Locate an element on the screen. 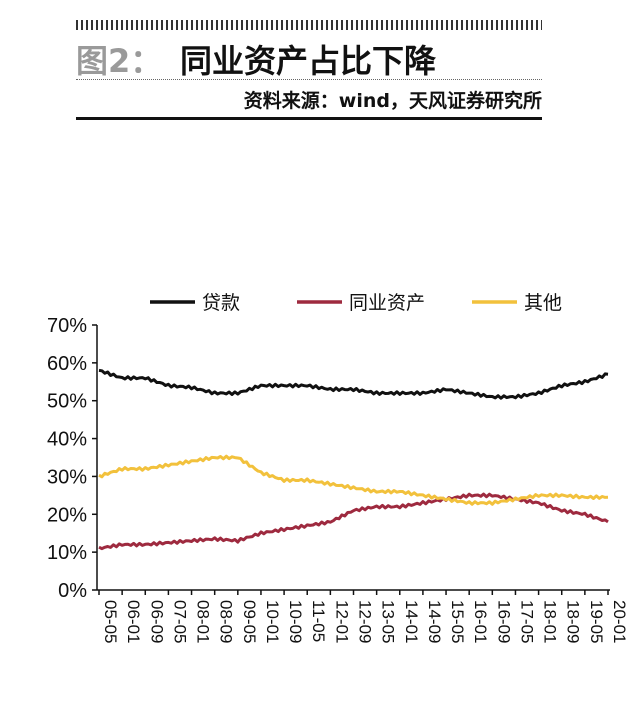 Image resolution: width=640 pixels, height=701 pixels. figure-label: 图2： is located at coordinates (119, 61).